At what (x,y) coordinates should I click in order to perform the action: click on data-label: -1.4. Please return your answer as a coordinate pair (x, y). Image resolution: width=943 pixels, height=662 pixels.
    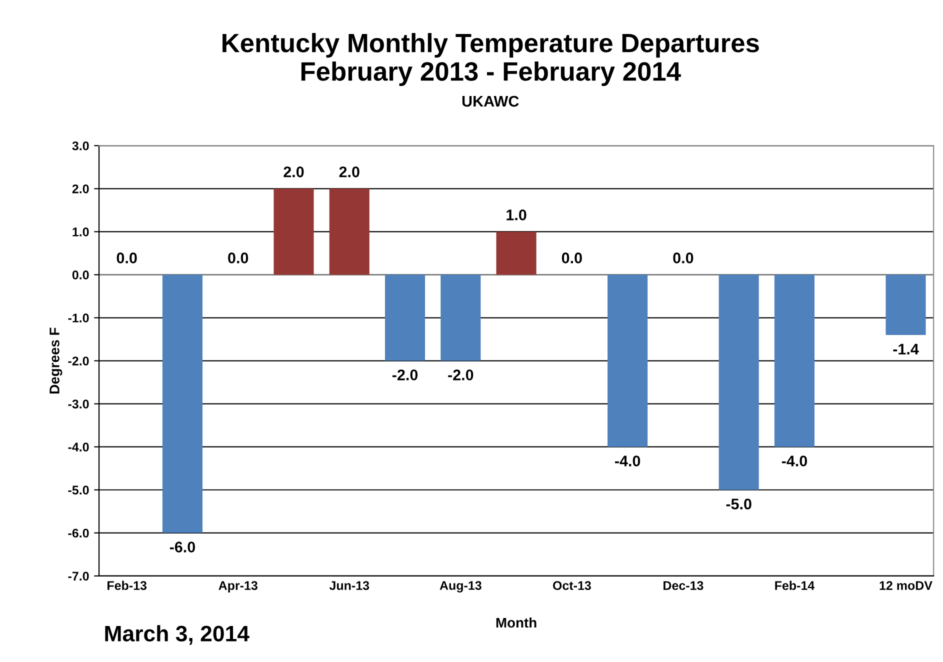
    Looking at the image, I should click on (906, 349).